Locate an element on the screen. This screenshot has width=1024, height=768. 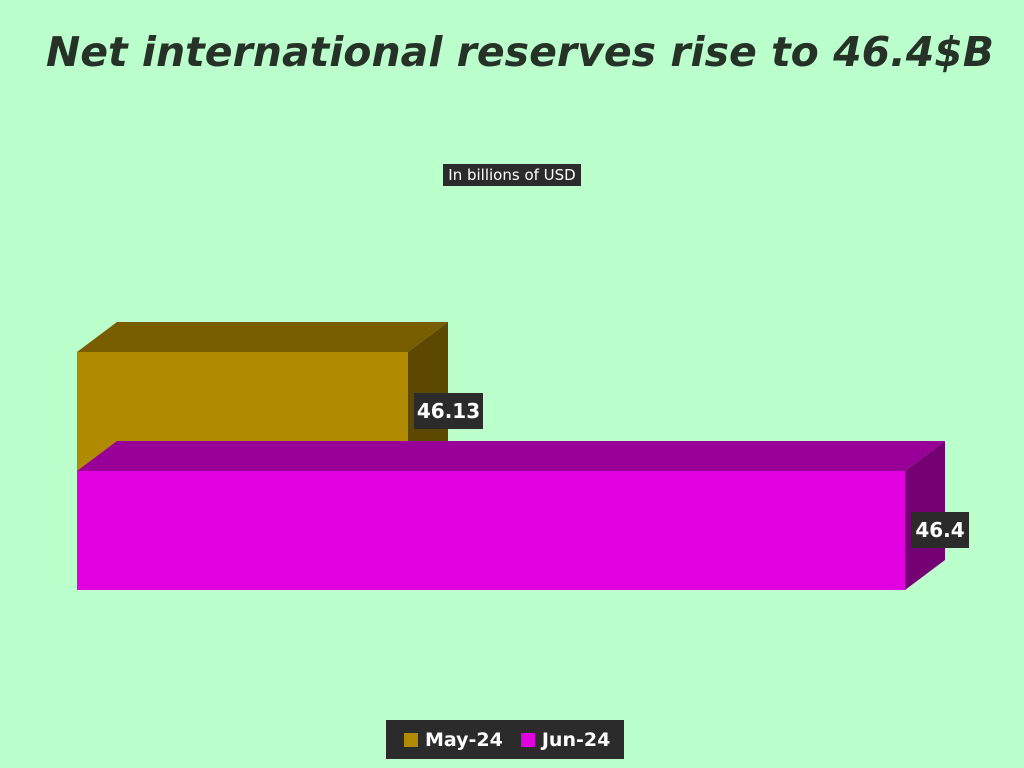
legend-label-jun: Jun-24 is located at coordinates (576, 739).